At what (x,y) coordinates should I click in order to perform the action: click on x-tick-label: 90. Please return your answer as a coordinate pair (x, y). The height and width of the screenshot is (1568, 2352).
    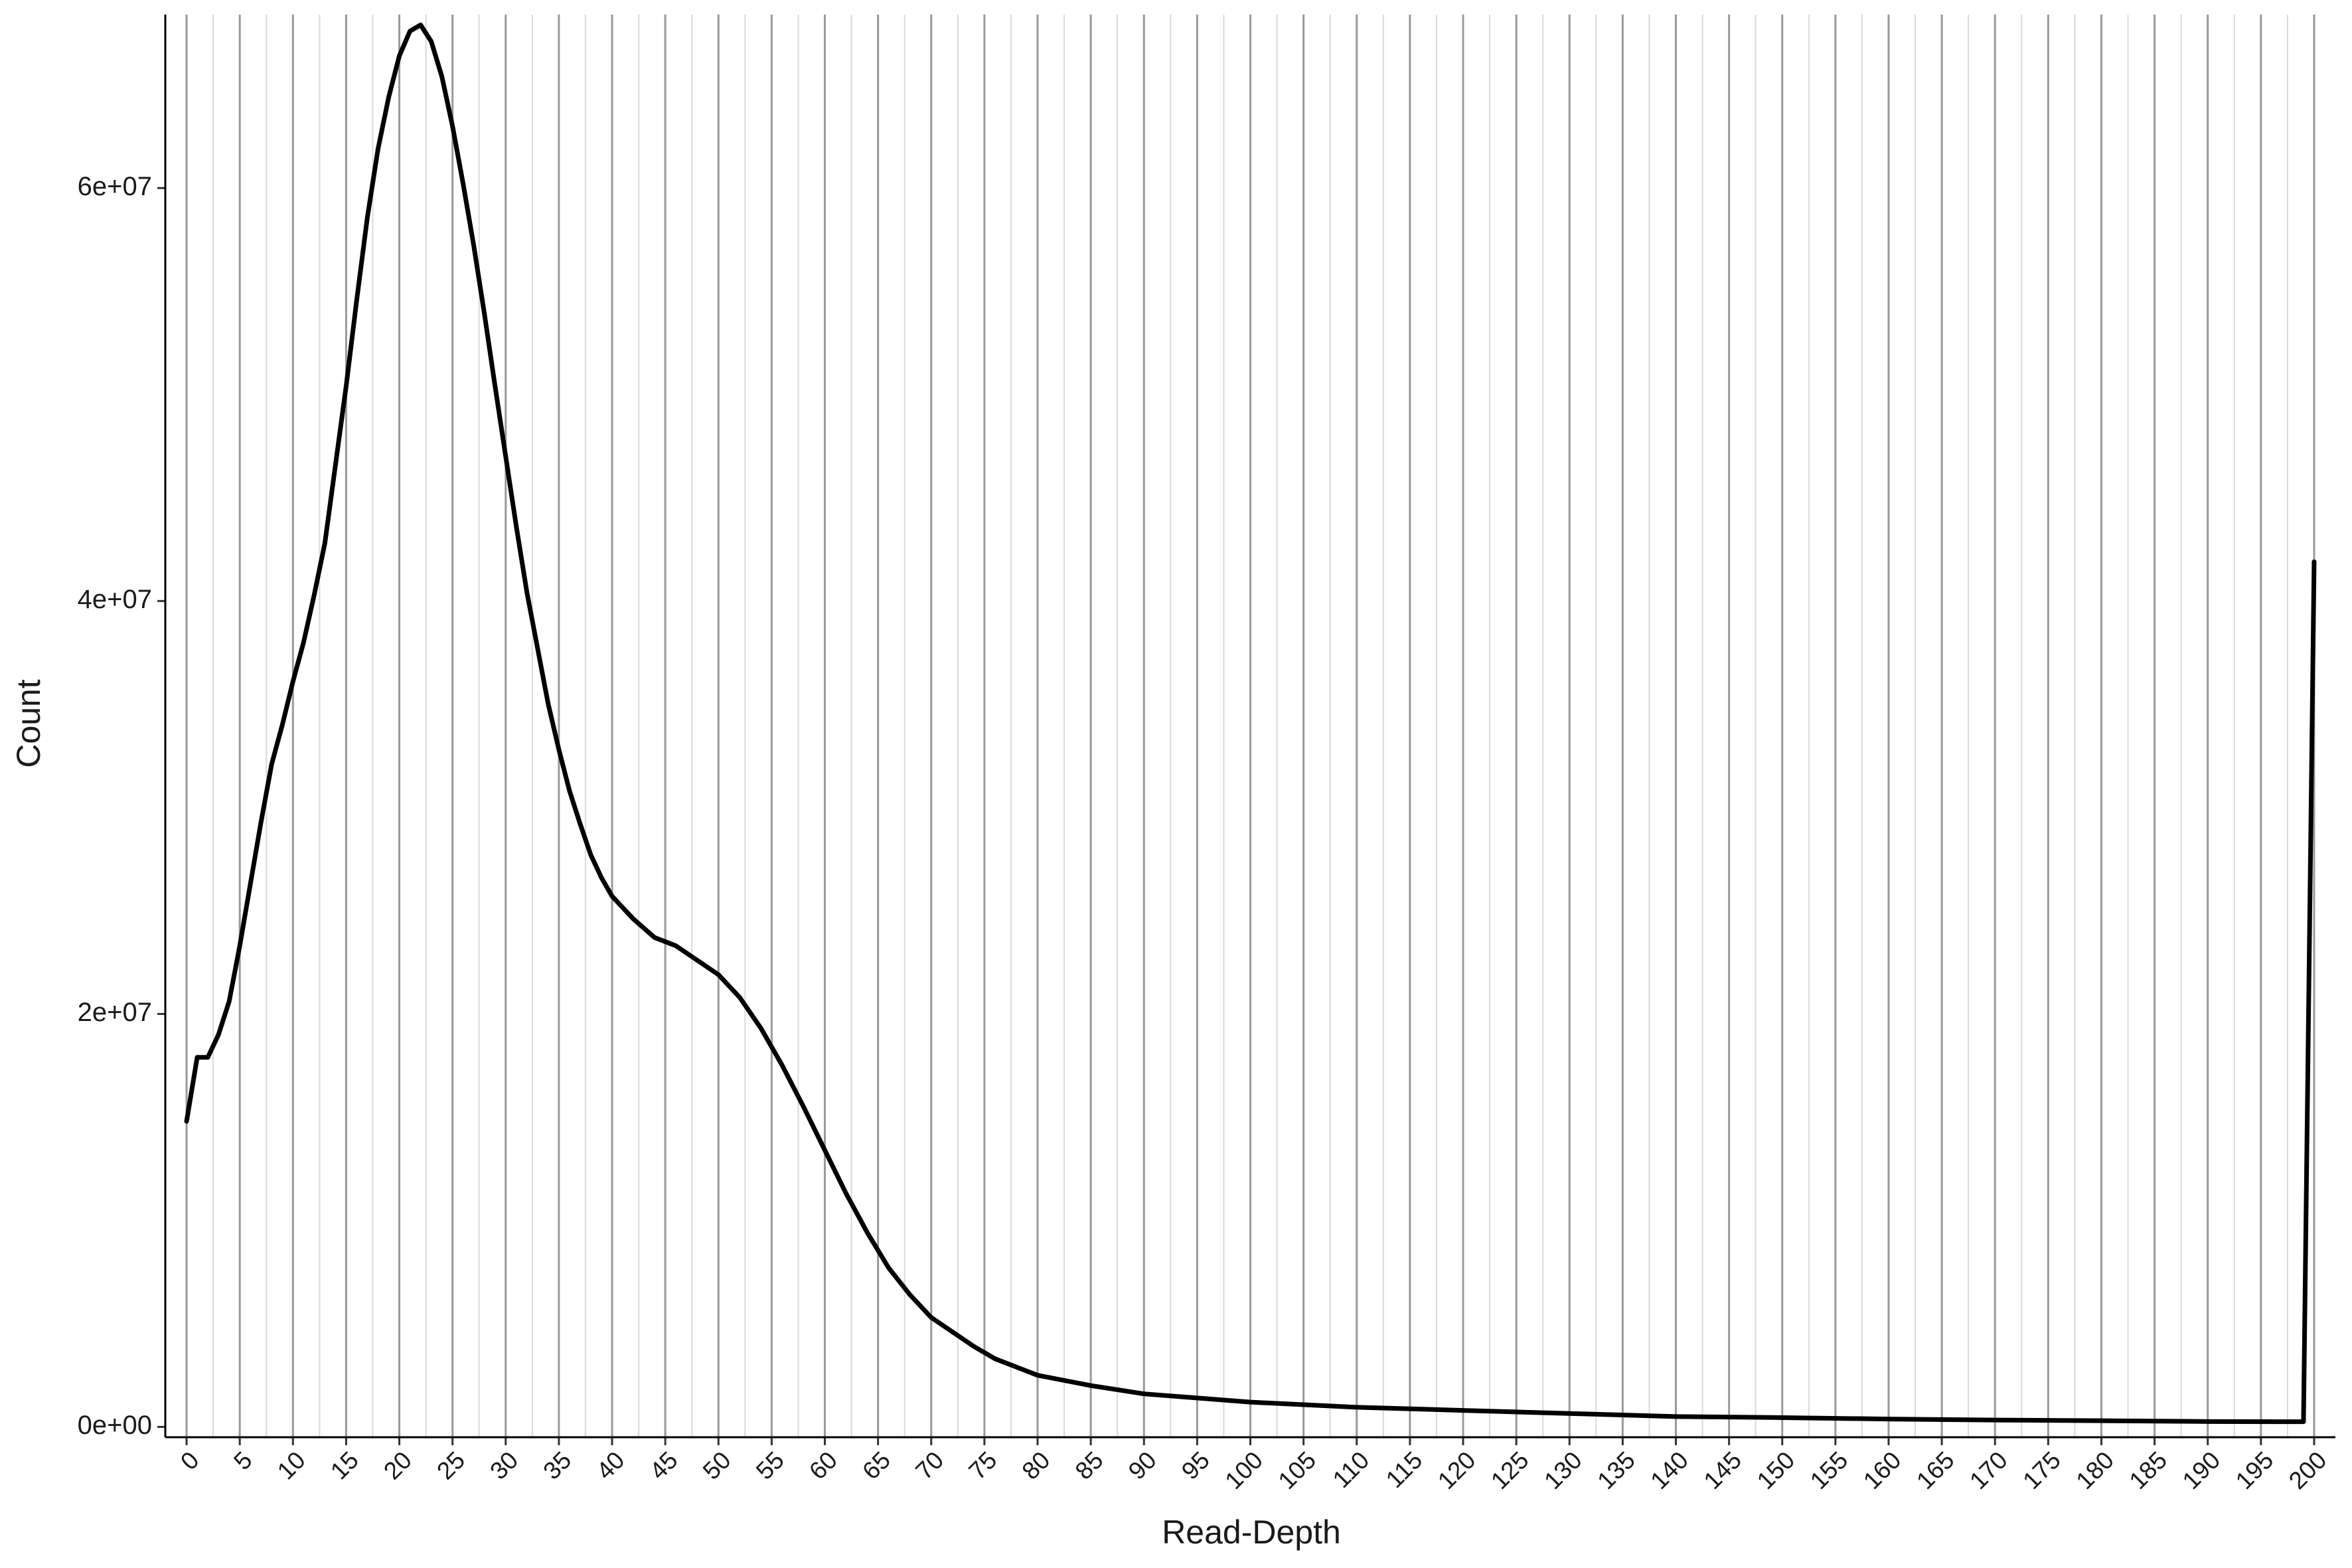
    Looking at the image, I should click on (1142, 1466).